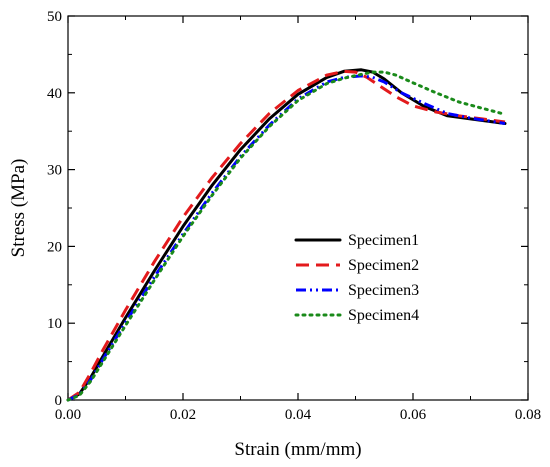 This screenshot has height=467, width=550. I want to click on y-tick-label: 30, so click(54, 171).